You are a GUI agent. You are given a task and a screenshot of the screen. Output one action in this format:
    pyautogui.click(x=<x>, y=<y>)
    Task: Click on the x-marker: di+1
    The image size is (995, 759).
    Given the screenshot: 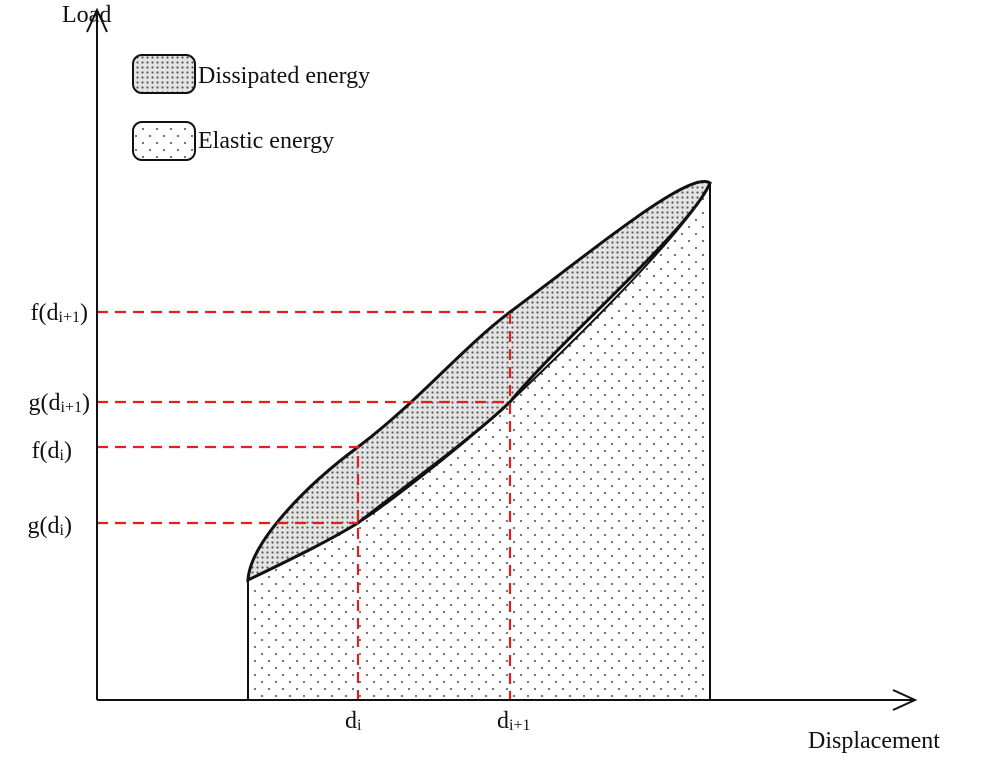 What is the action you would take?
    pyautogui.click(x=513, y=721)
    